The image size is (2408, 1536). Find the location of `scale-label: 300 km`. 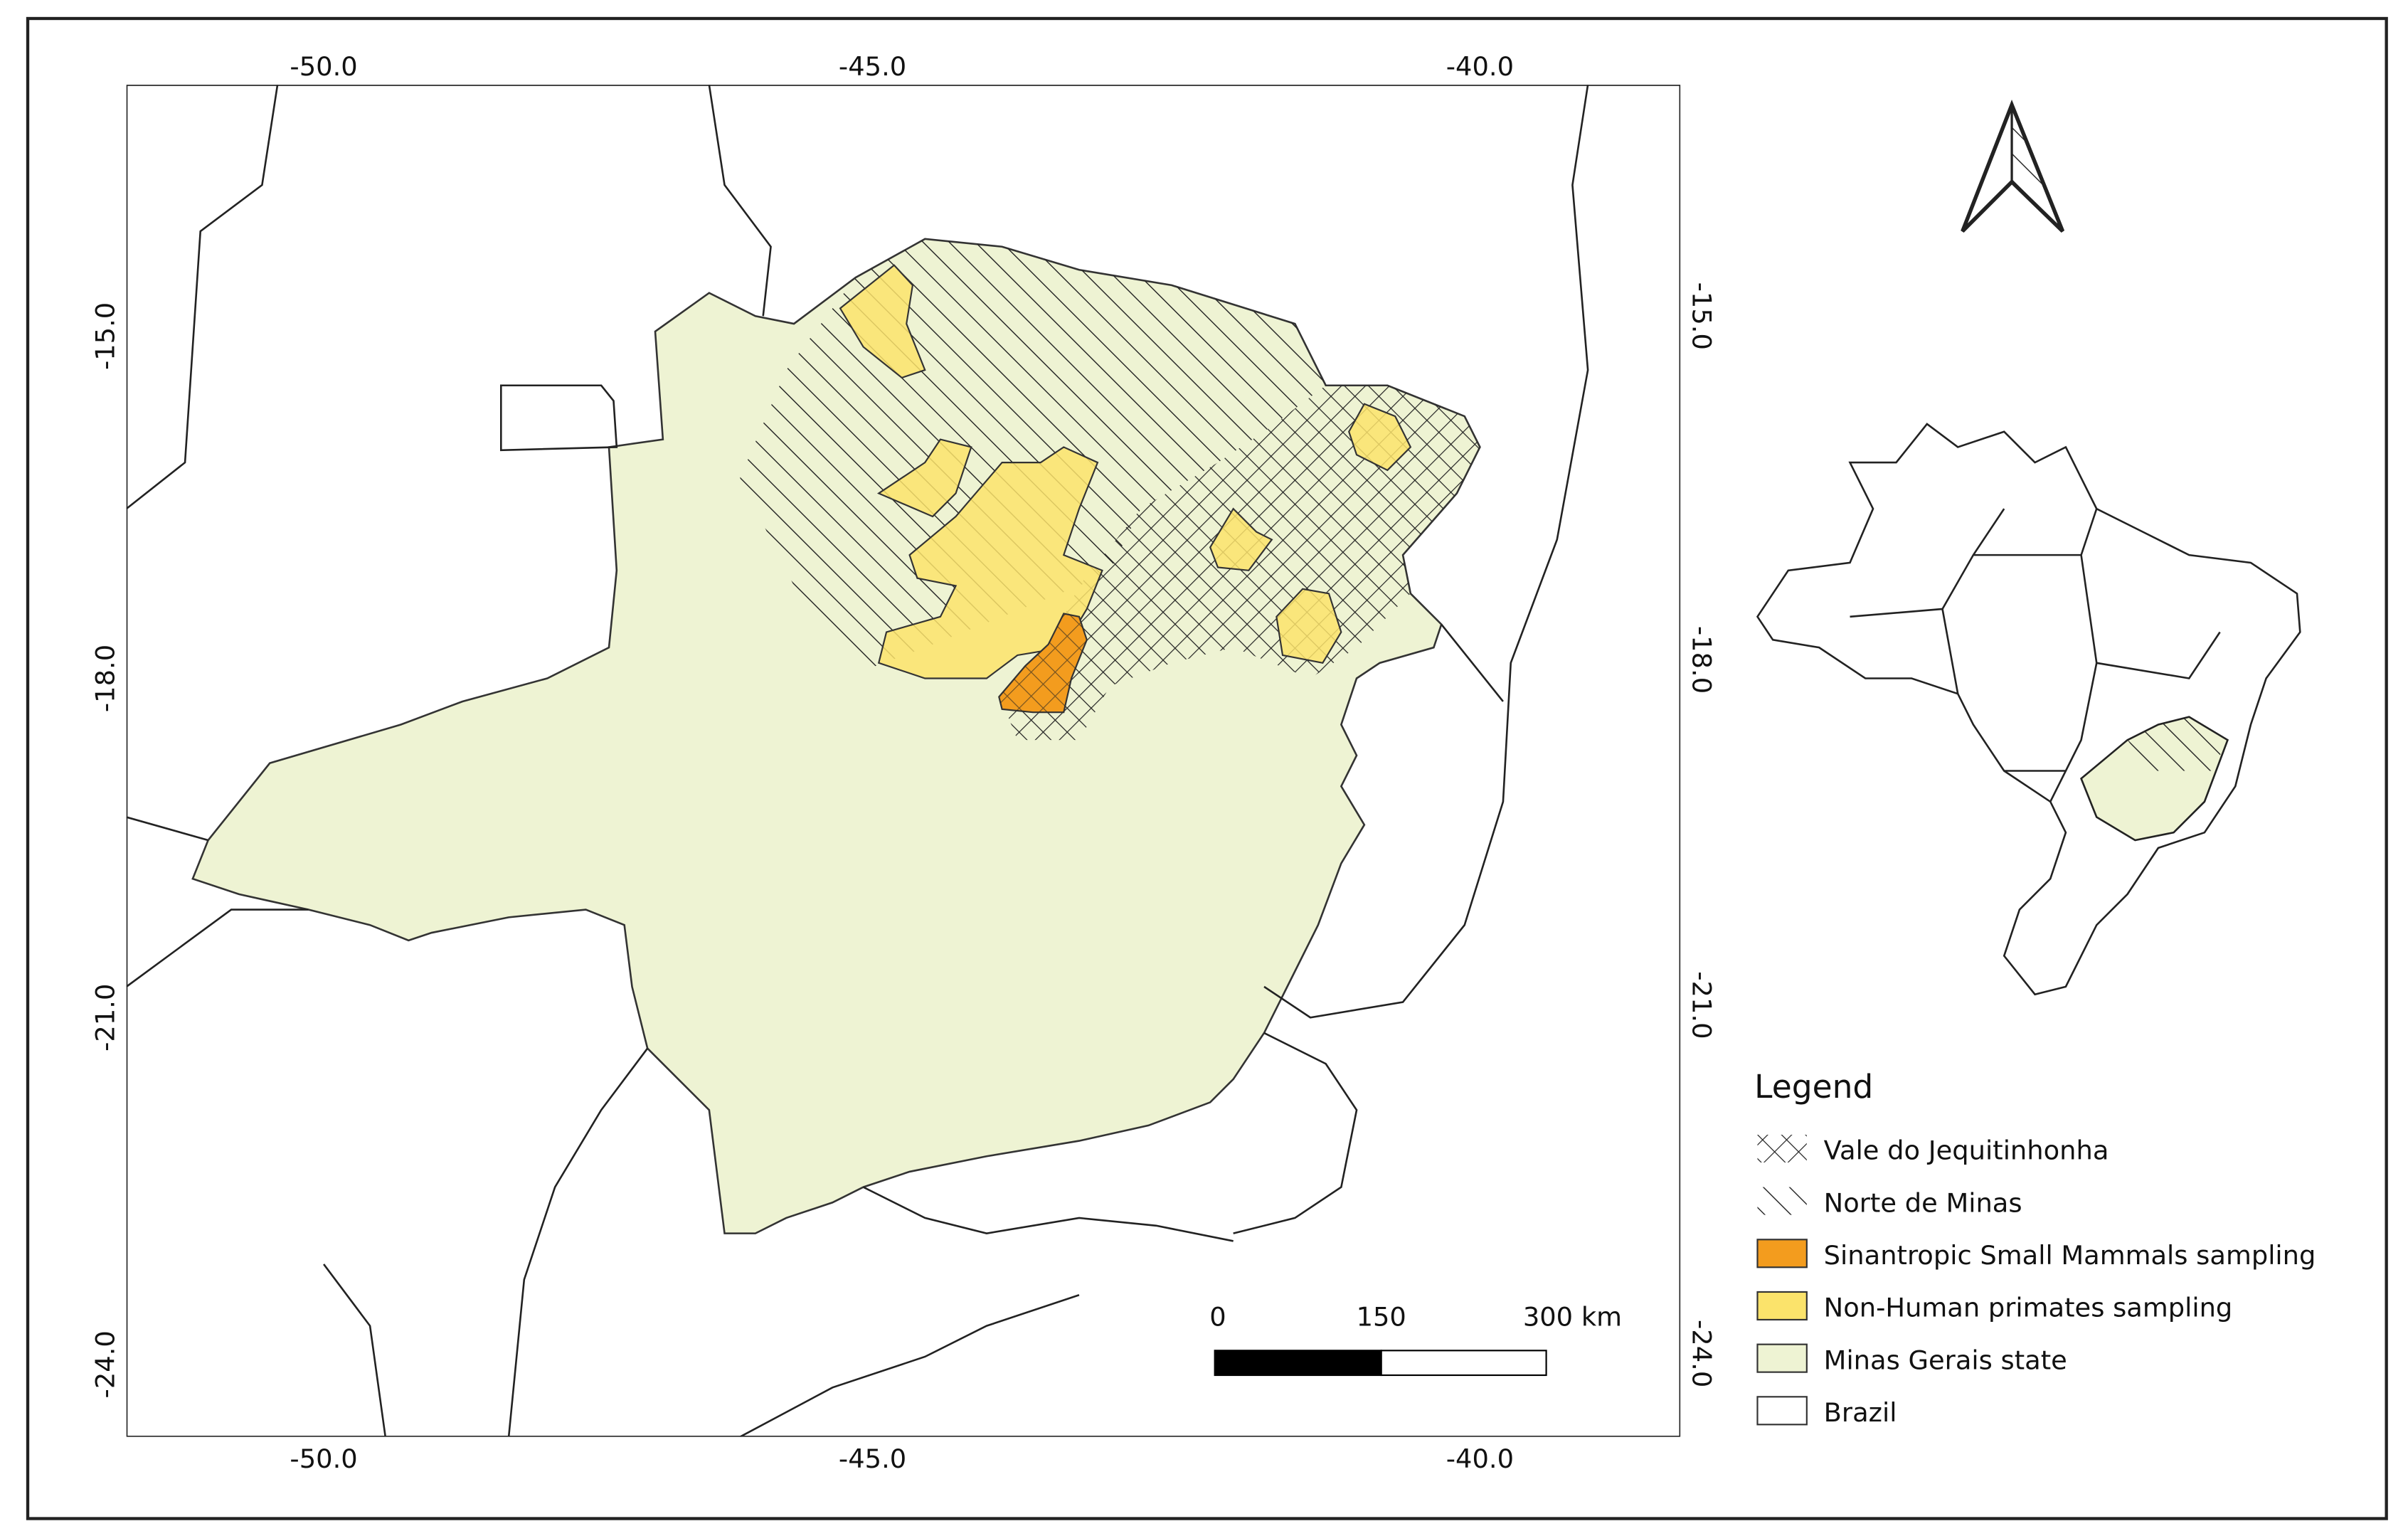

scale-label: 300 km is located at coordinates (1572, 1317).